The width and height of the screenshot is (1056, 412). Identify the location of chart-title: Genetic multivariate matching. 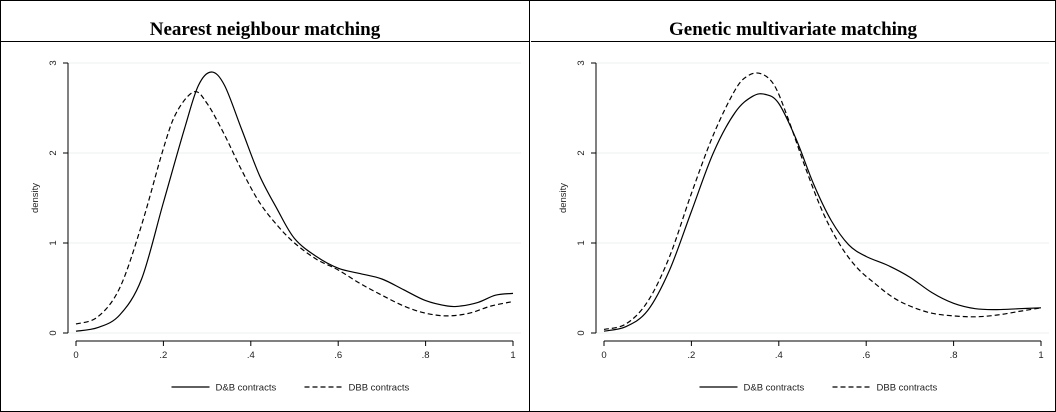
(792, 29).